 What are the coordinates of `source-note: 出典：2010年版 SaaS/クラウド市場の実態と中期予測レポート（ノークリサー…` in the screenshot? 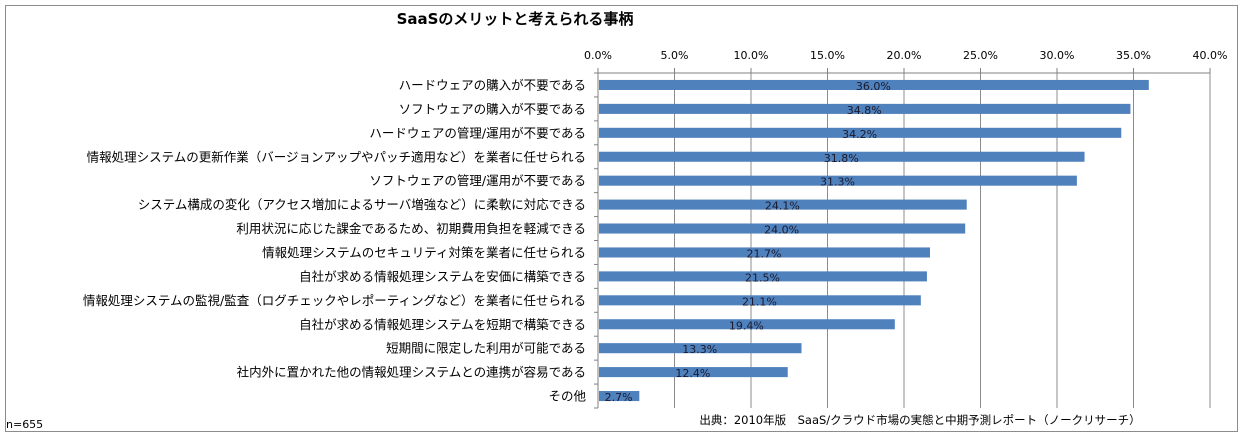 It's located at (919, 420).